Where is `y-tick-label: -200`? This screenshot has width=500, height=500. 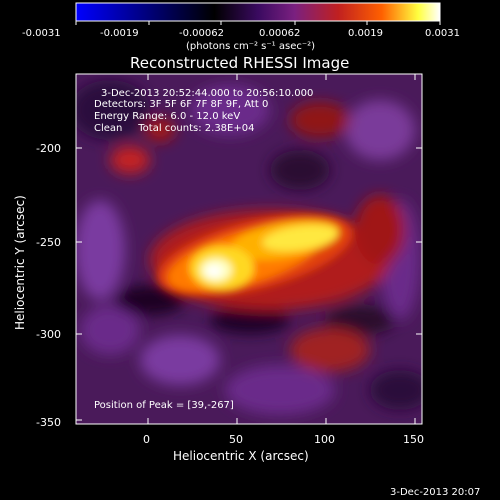 y-tick-label: -200 is located at coordinates (48, 148).